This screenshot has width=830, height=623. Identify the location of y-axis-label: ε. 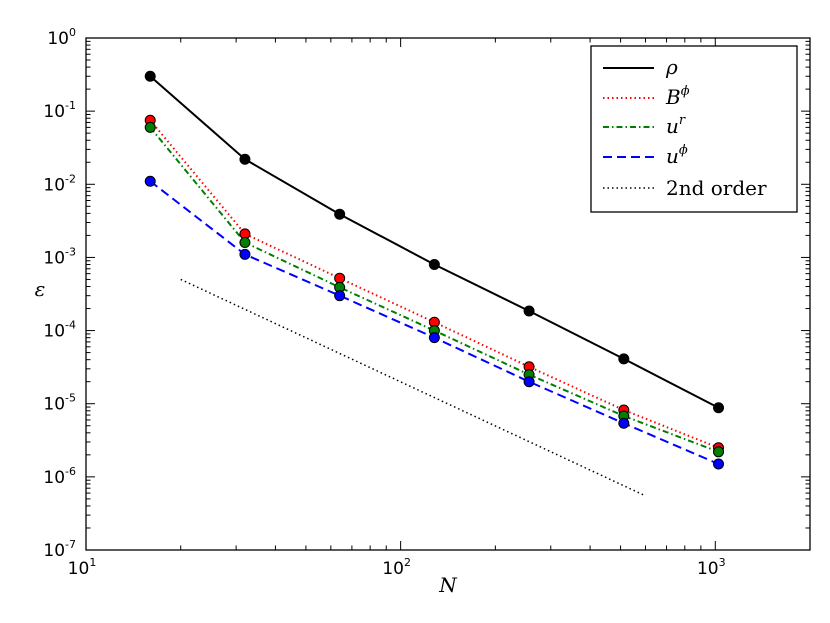
(40, 289).